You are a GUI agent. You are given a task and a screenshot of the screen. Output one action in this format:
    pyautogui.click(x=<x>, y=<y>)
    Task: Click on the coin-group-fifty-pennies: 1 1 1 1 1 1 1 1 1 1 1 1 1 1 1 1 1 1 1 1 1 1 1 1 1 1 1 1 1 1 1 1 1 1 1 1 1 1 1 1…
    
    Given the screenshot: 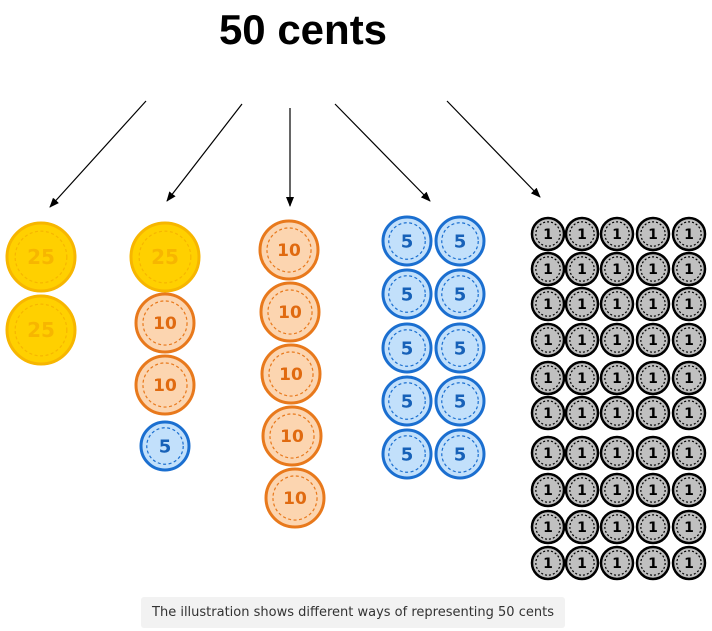 What is the action you would take?
    pyautogui.click(x=618, y=398)
    